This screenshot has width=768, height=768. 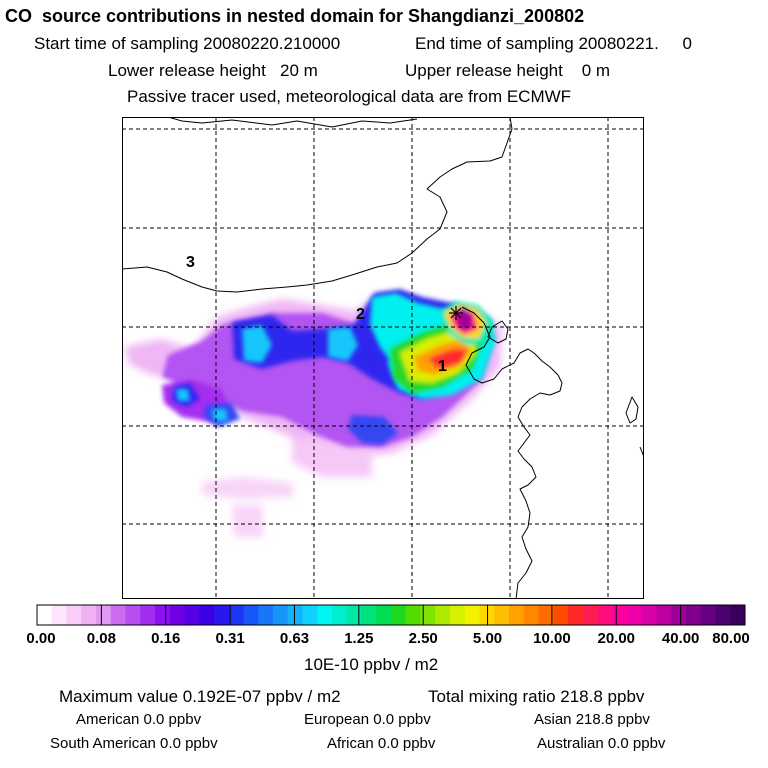 I want to click on colorbar-tick-label: 0.16, so click(x=166, y=638).